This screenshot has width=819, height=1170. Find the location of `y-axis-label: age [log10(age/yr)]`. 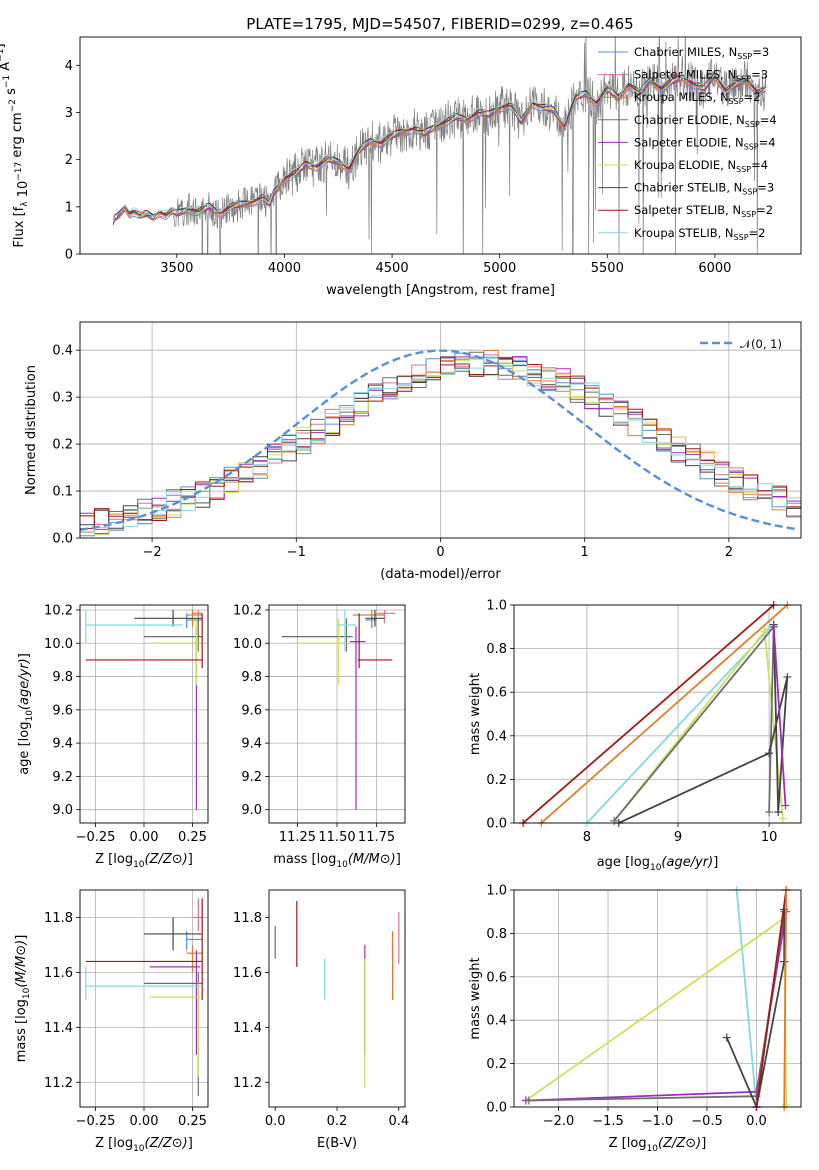

y-axis-label: age [log10(age/yr)] is located at coordinates (26, 714).